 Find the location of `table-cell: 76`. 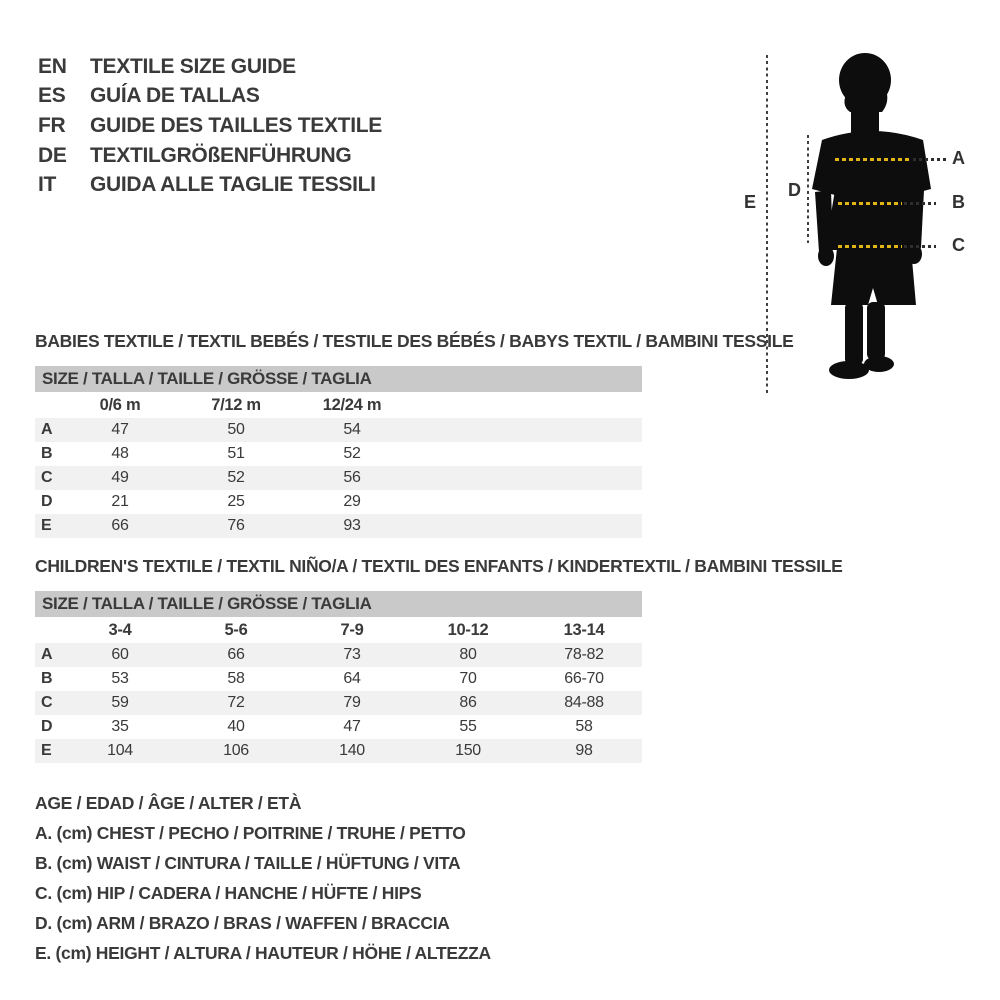

table-cell: 76 is located at coordinates (236, 525).